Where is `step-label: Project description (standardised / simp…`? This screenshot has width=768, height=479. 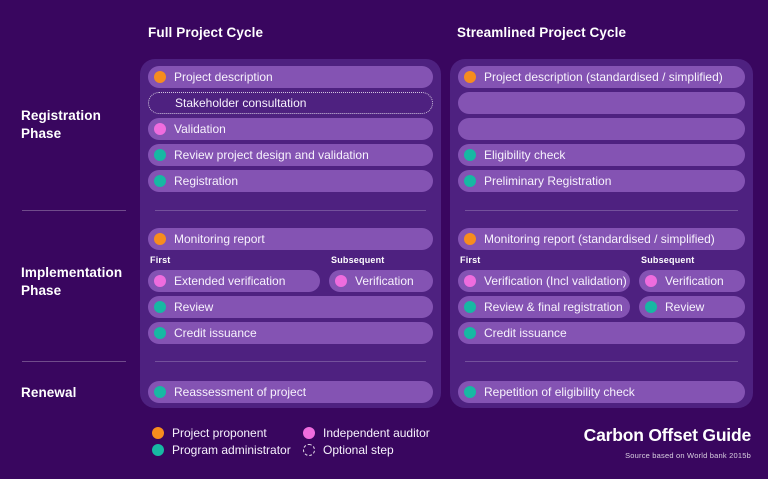
step-label: Project description (standardised / simp… is located at coordinates (603, 77).